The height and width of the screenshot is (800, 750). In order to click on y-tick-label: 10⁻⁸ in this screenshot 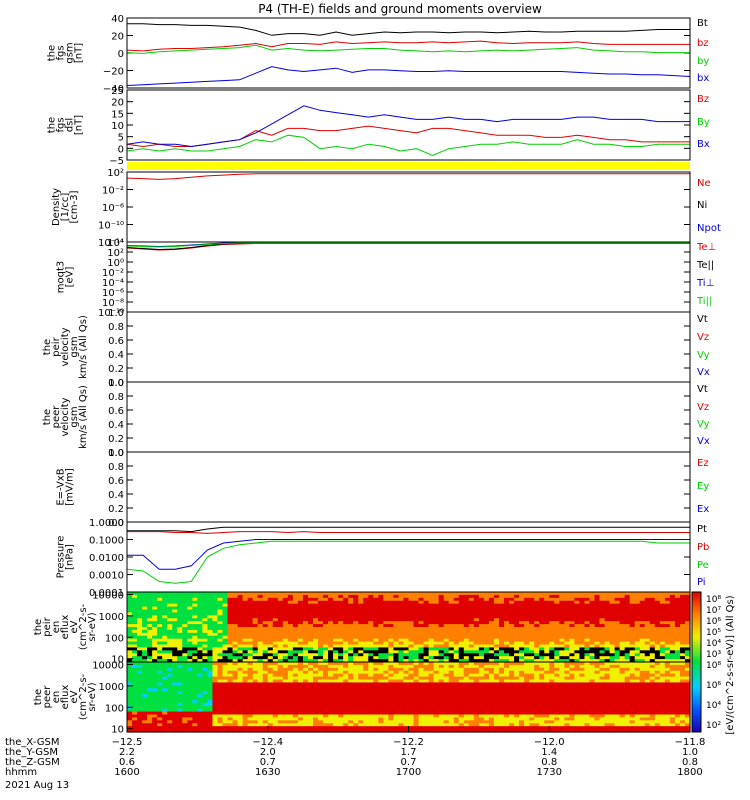, I will do `click(113, 303)`.